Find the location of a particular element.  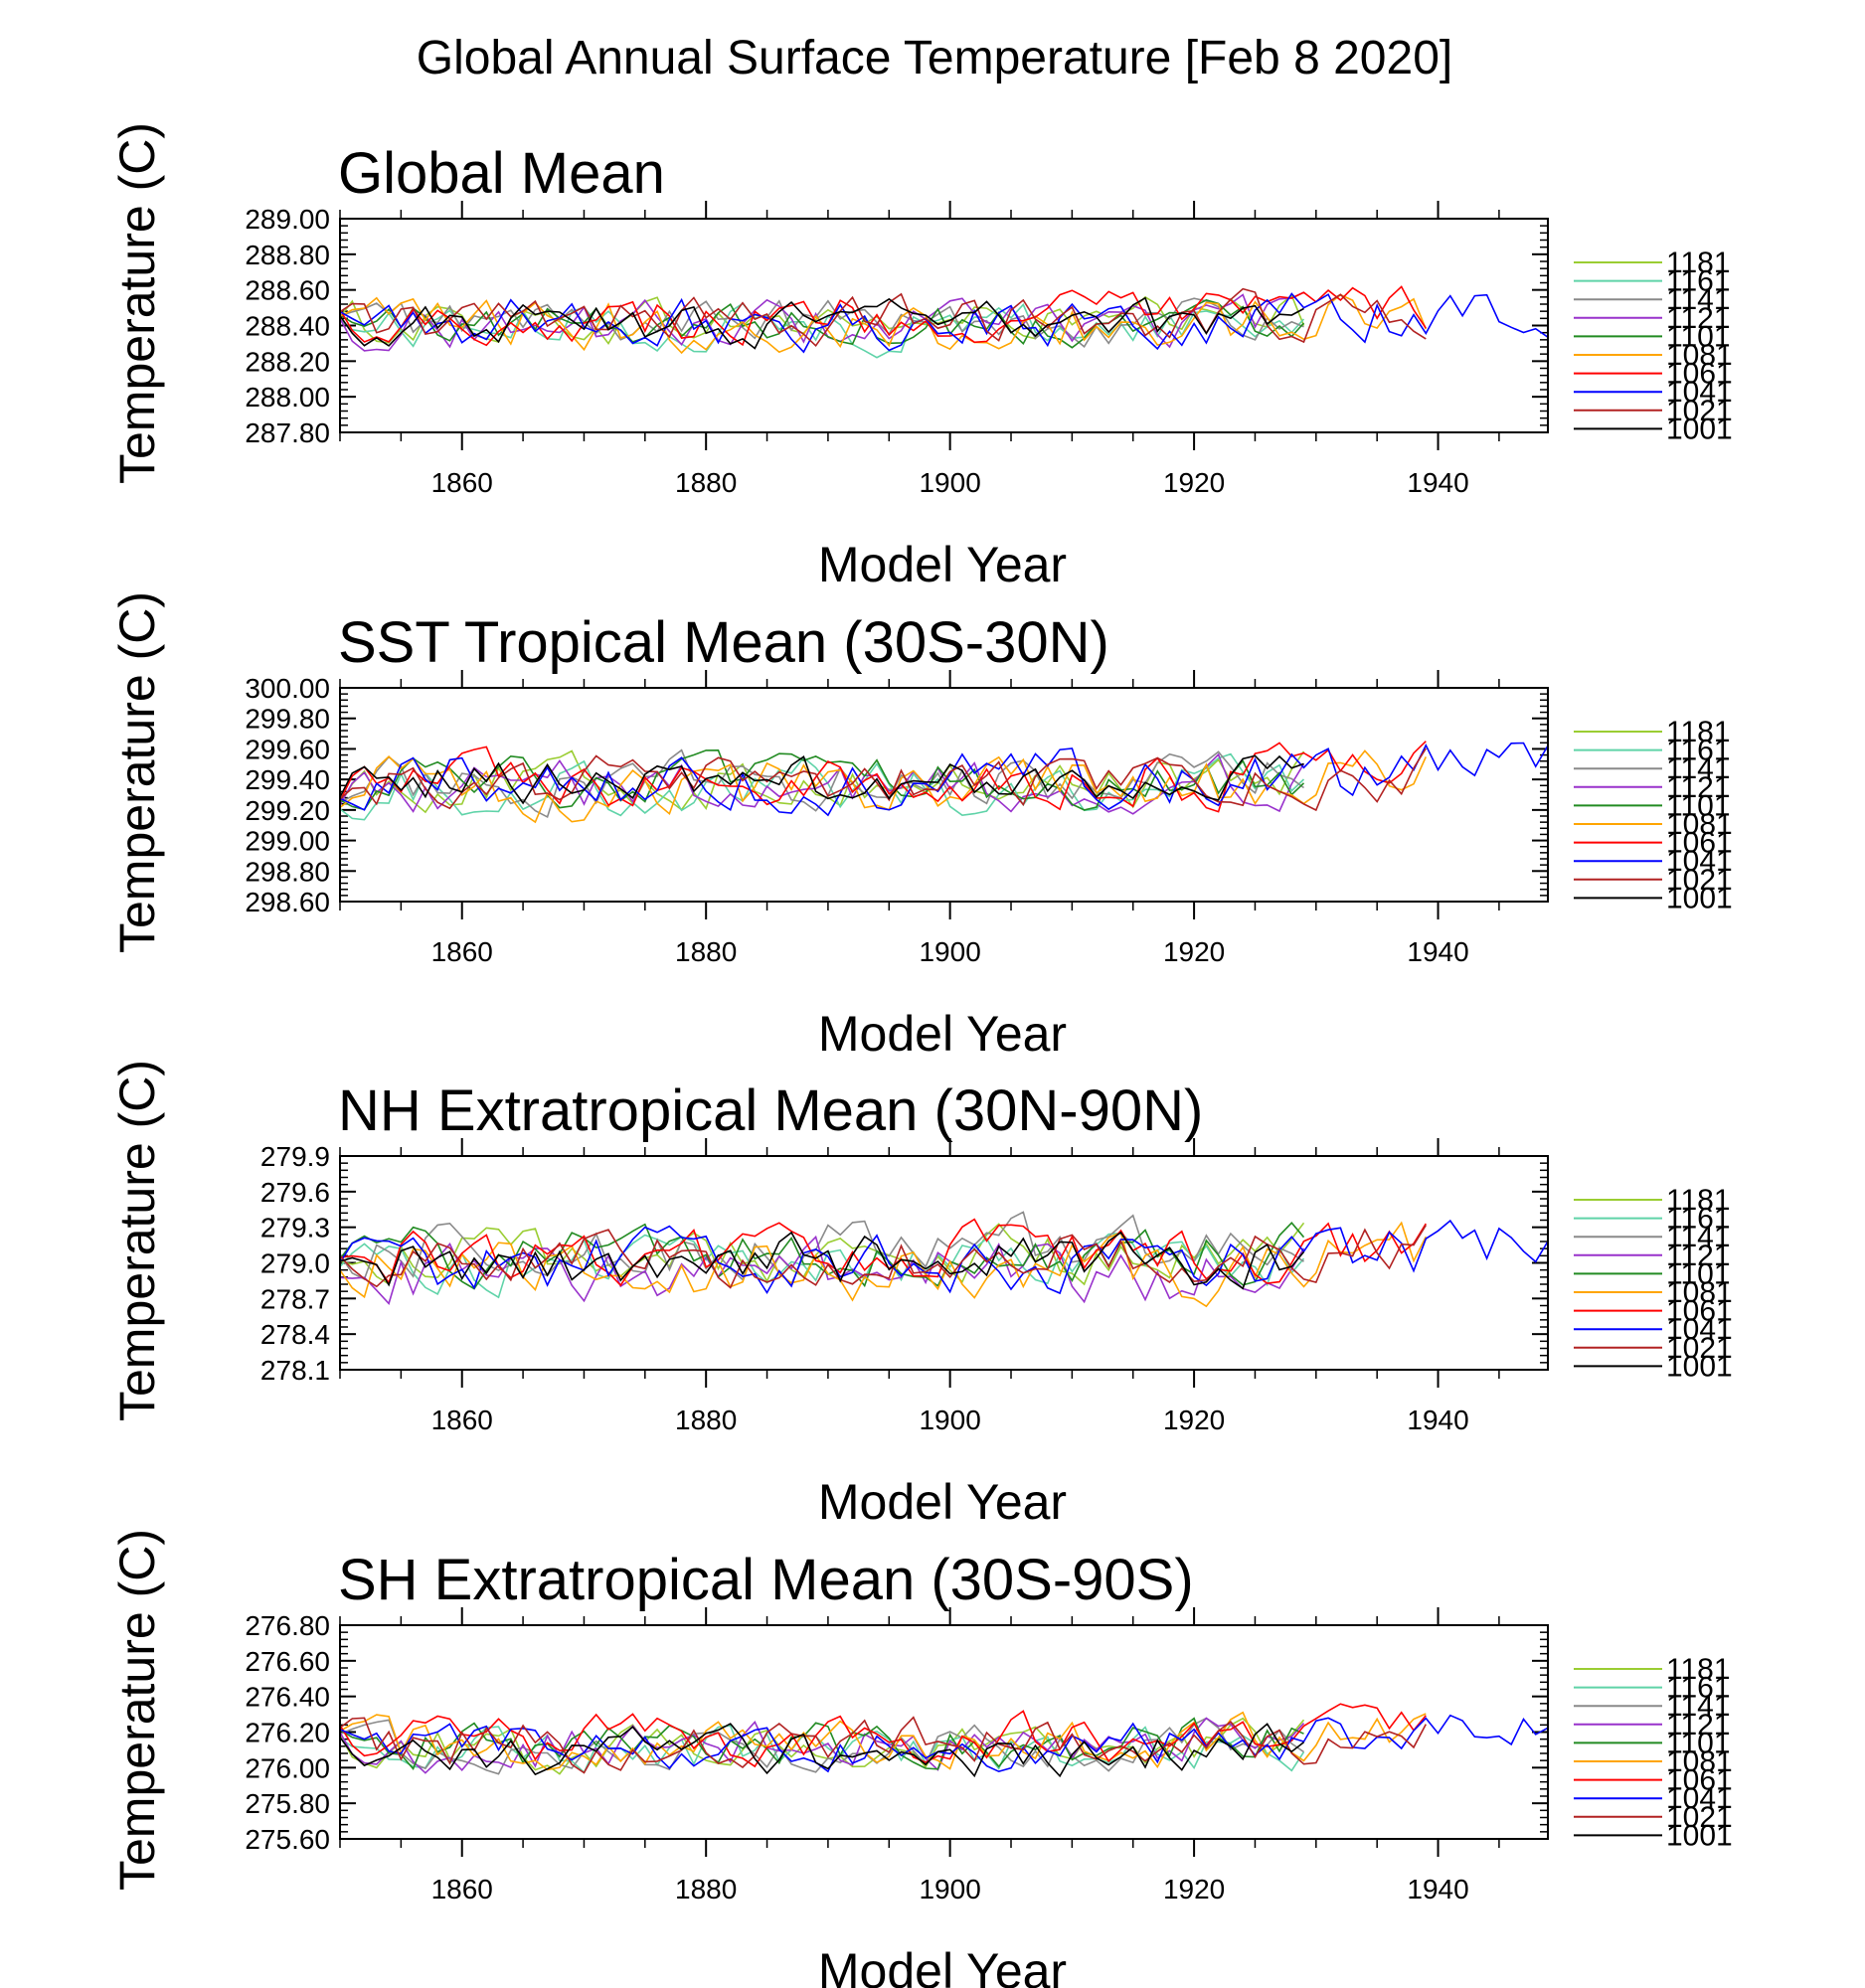

y-tick-label: 275.80 is located at coordinates (288, 1803).